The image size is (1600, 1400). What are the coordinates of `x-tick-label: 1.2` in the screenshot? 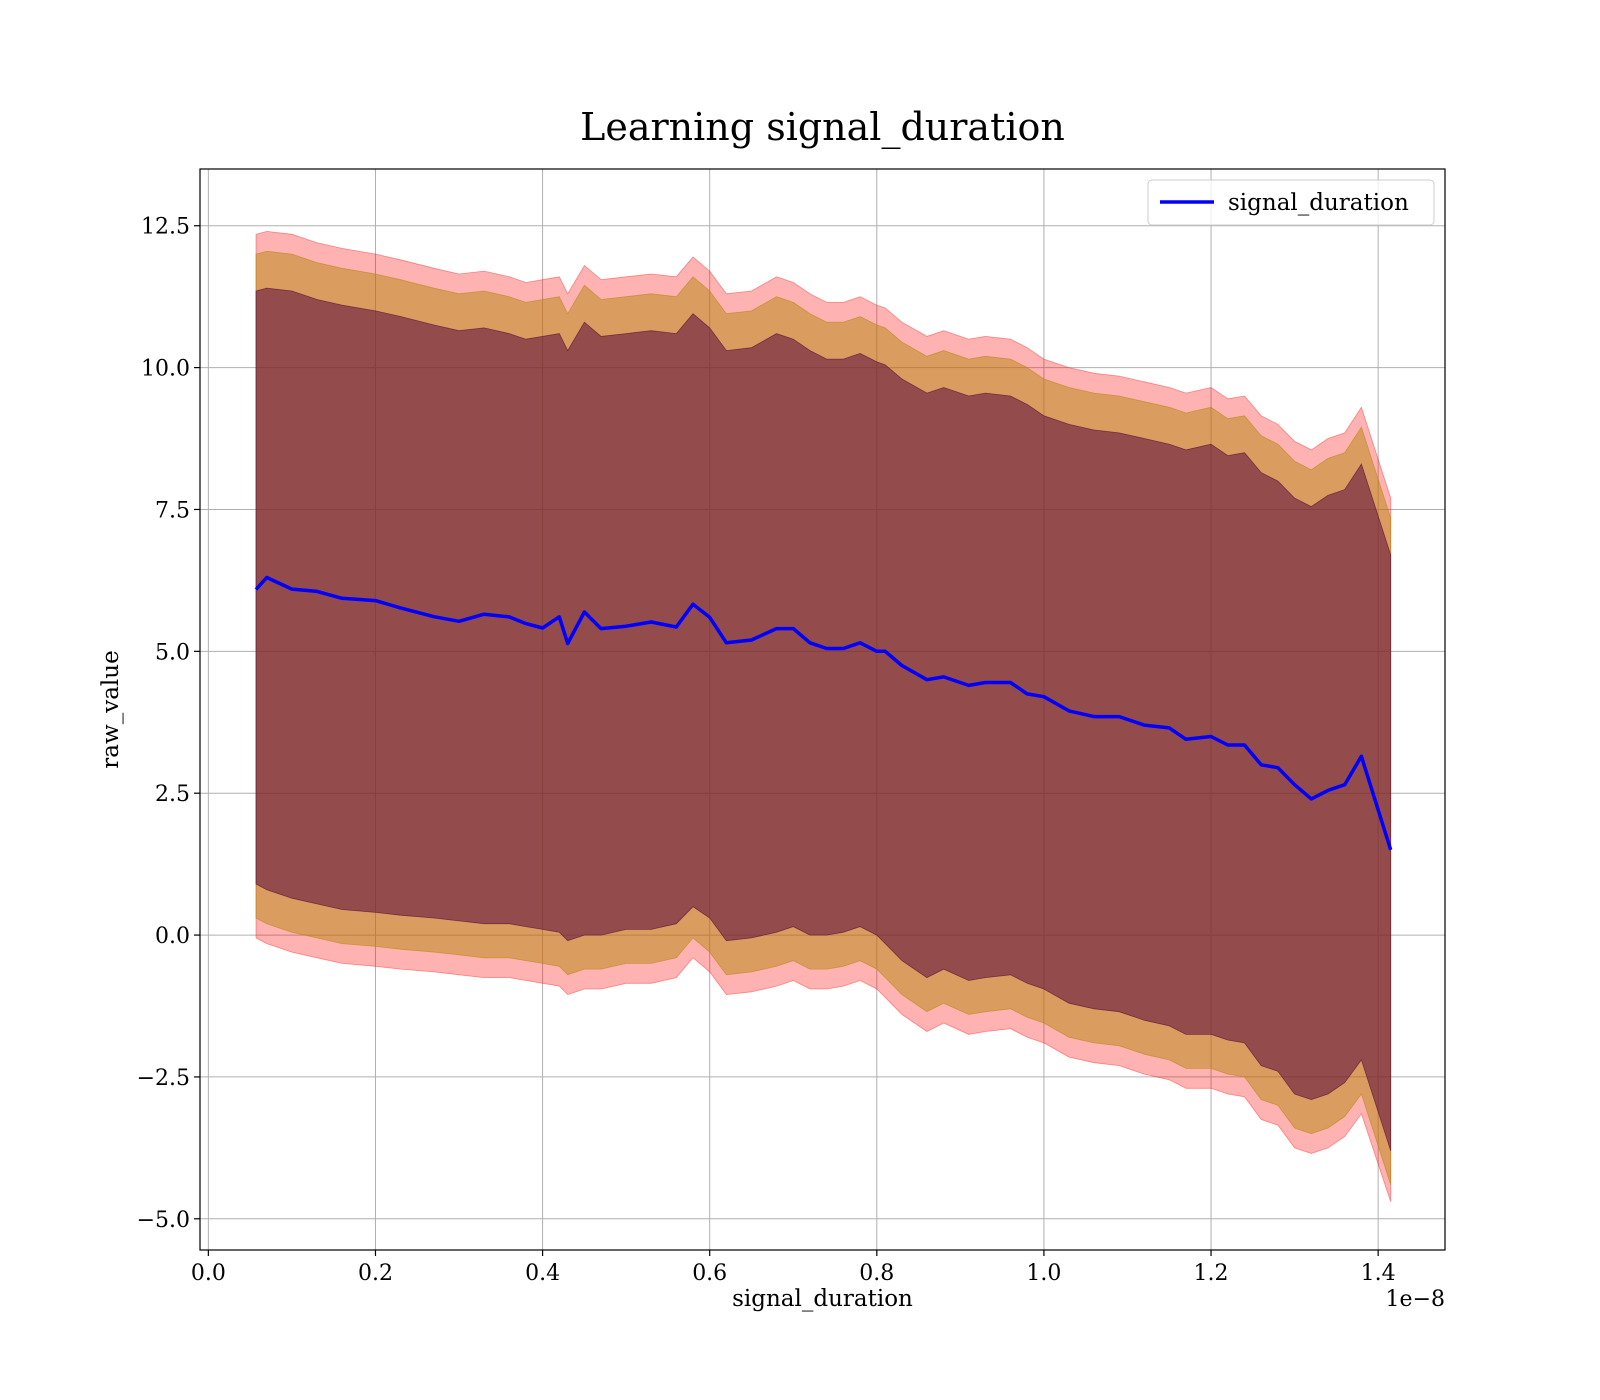 It's located at (1211, 1273).